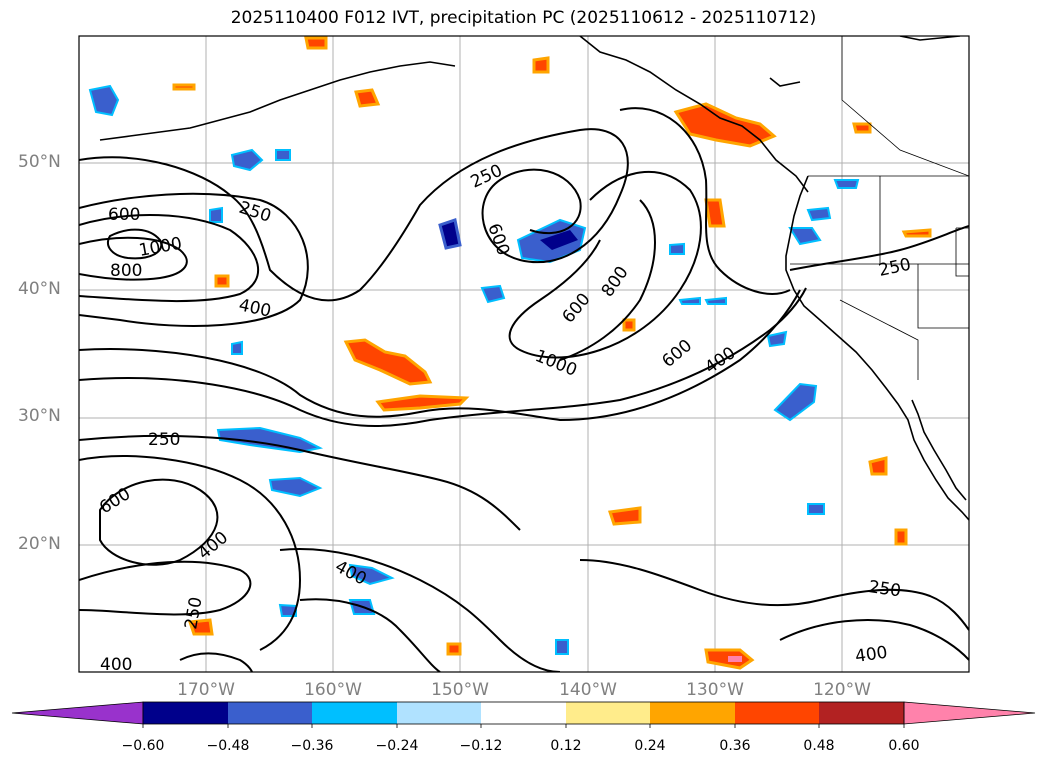 This screenshot has width=1047, height=765. What do you see at coordinates (312, 746) in the screenshot?
I see `colorbar-tick-label: −0.36` at bounding box center [312, 746].